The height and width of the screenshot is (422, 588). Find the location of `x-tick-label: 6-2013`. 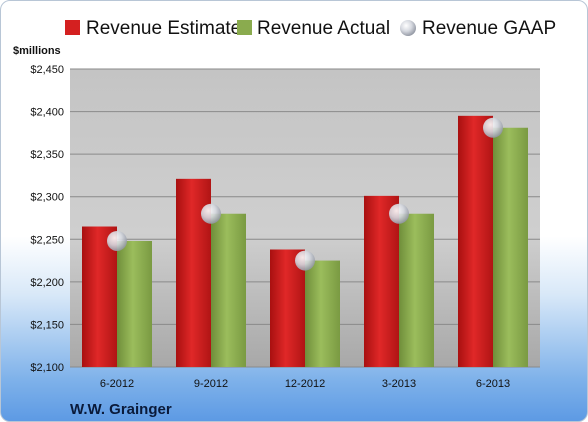

x-tick-label: 6-2013 is located at coordinates (493, 384).